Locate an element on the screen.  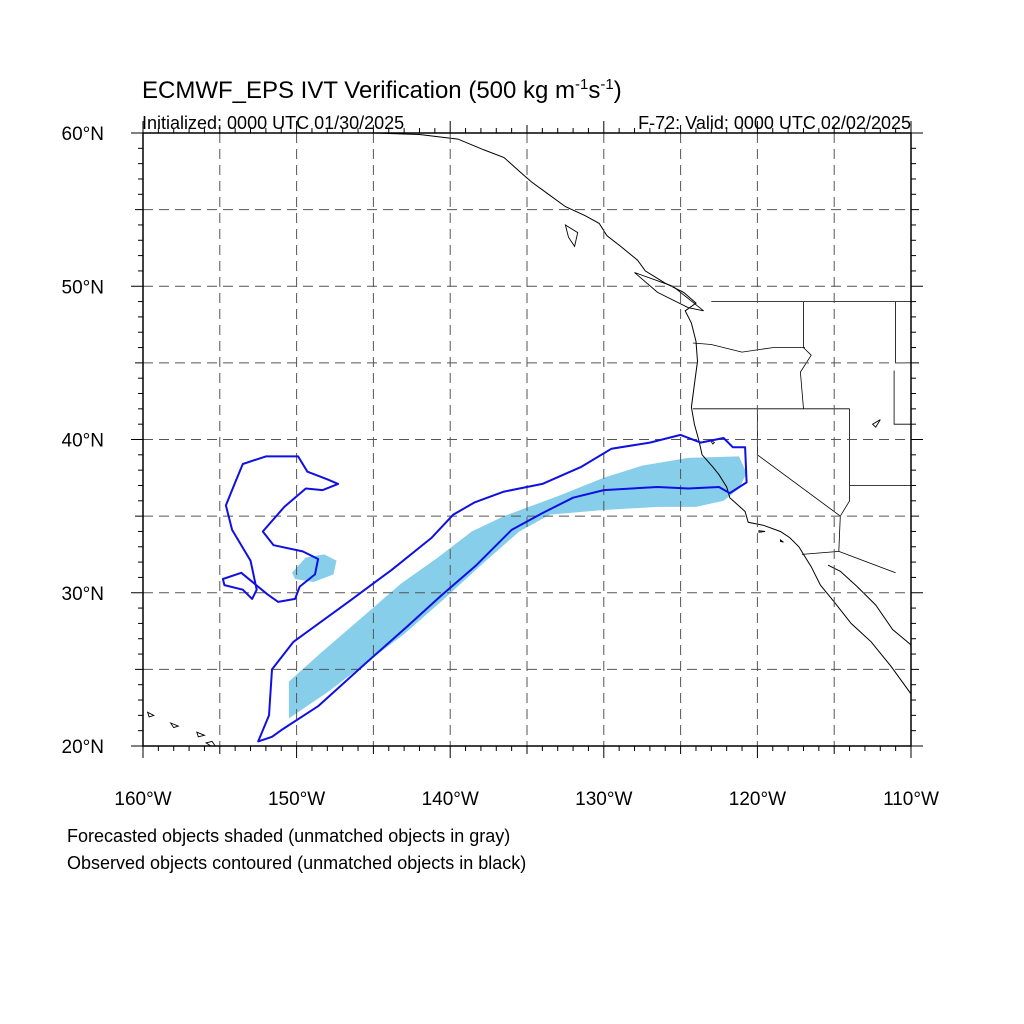
forecast-object-main is located at coordinates (517, 587).